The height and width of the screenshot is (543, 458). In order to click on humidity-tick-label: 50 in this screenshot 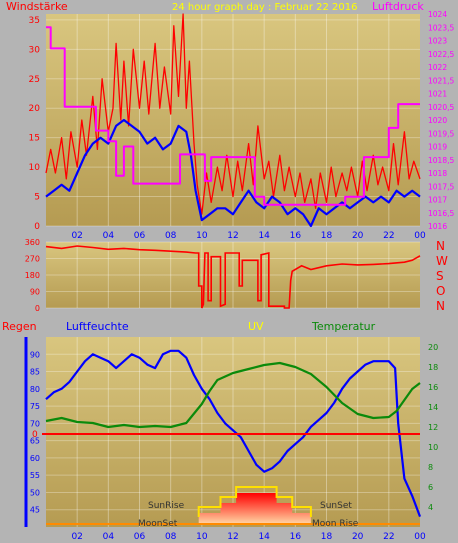, I will do `click(35, 492)`.